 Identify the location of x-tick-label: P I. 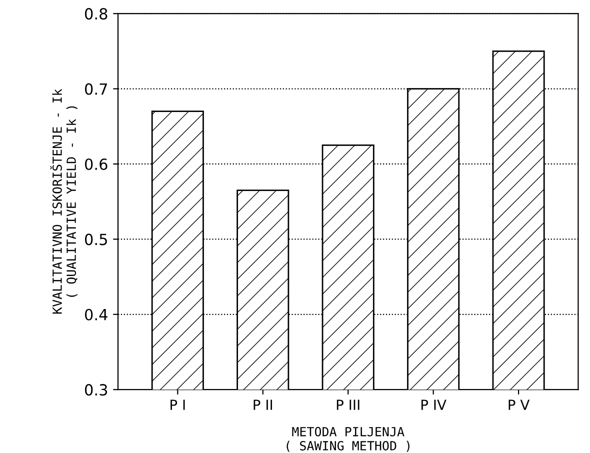
(177, 405).